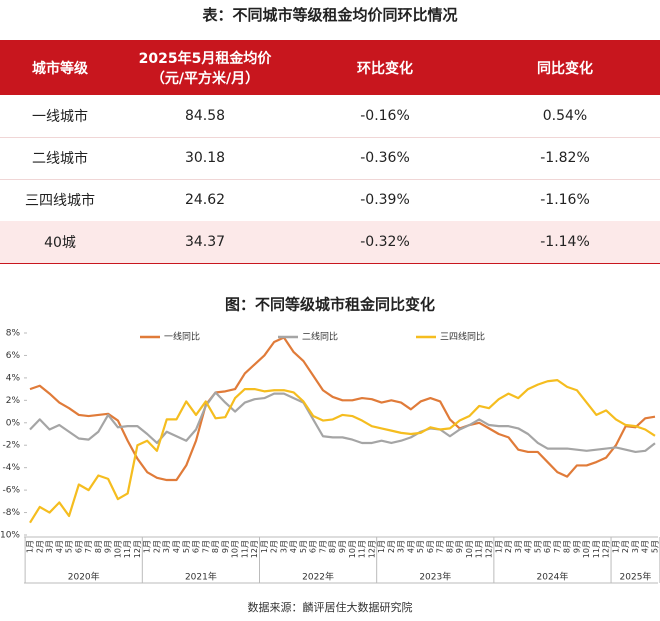 This screenshot has width=660, height=621. Describe the element at coordinates (13, 334) in the screenshot. I see `y-tick-label: 8%` at that location.